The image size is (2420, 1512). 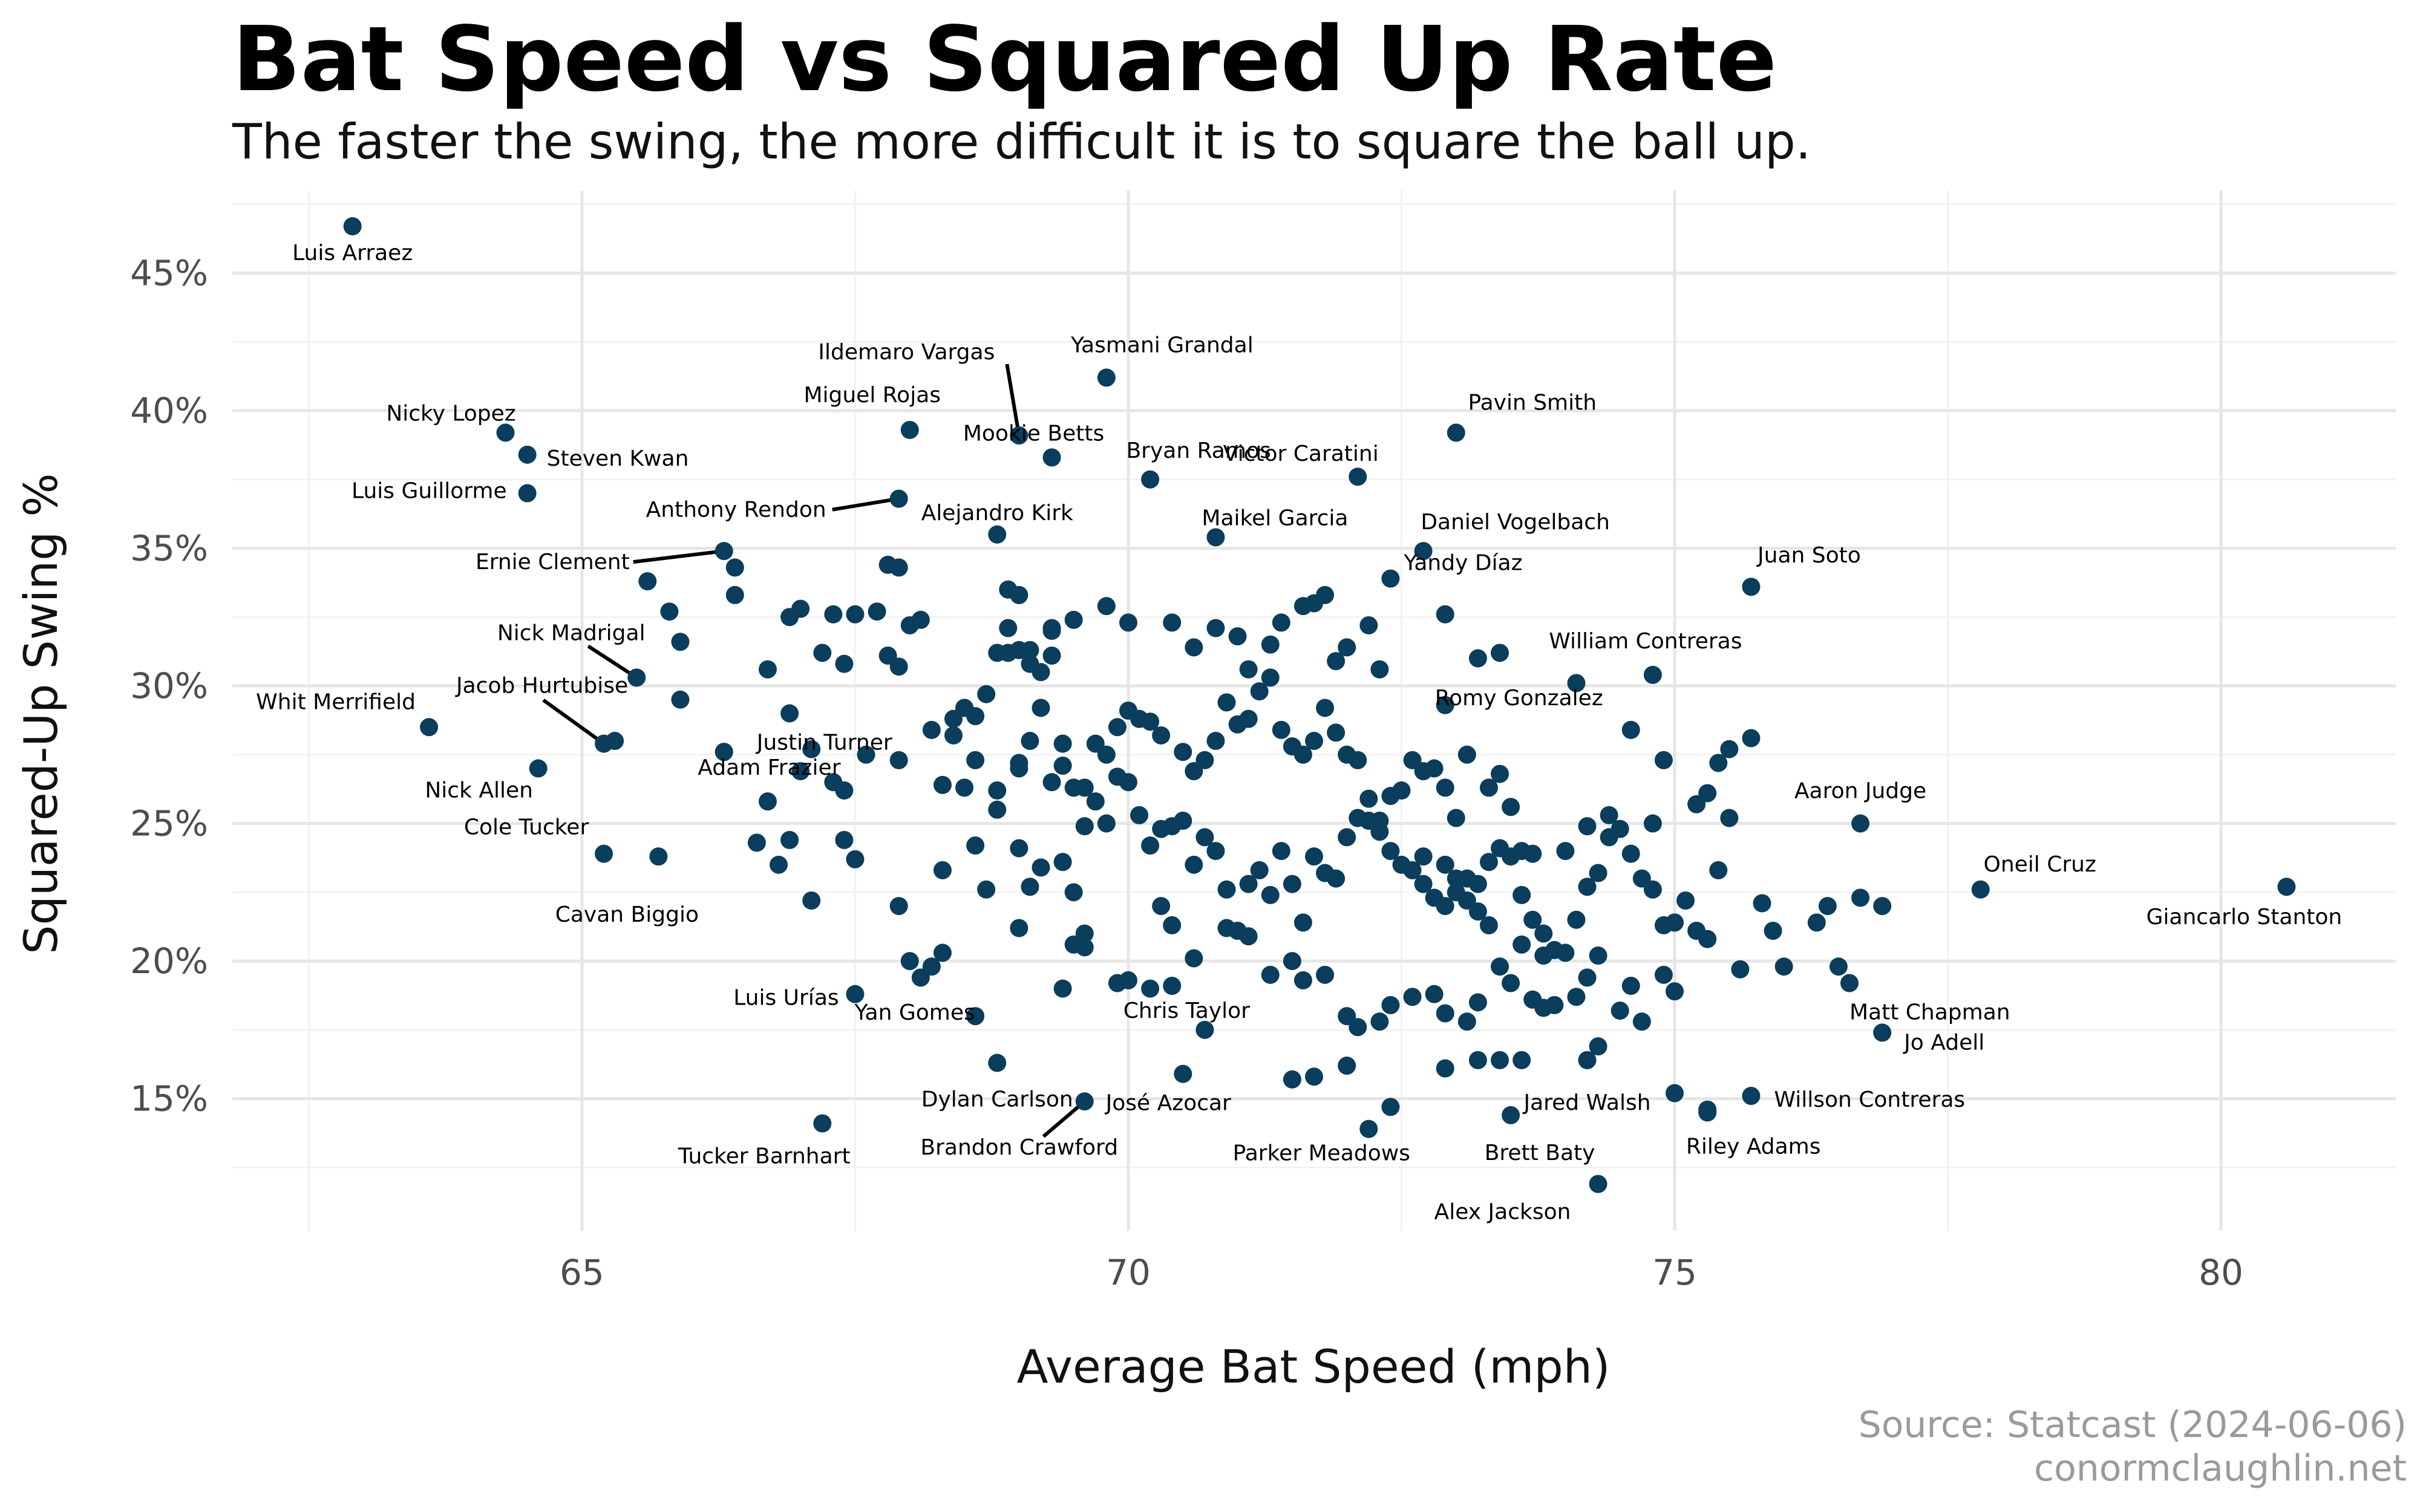 What do you see at coordinates (1869, 1099) in the screenshot?
I see `point-label: Willson Contreras` at bounding box center [1869, 1099].